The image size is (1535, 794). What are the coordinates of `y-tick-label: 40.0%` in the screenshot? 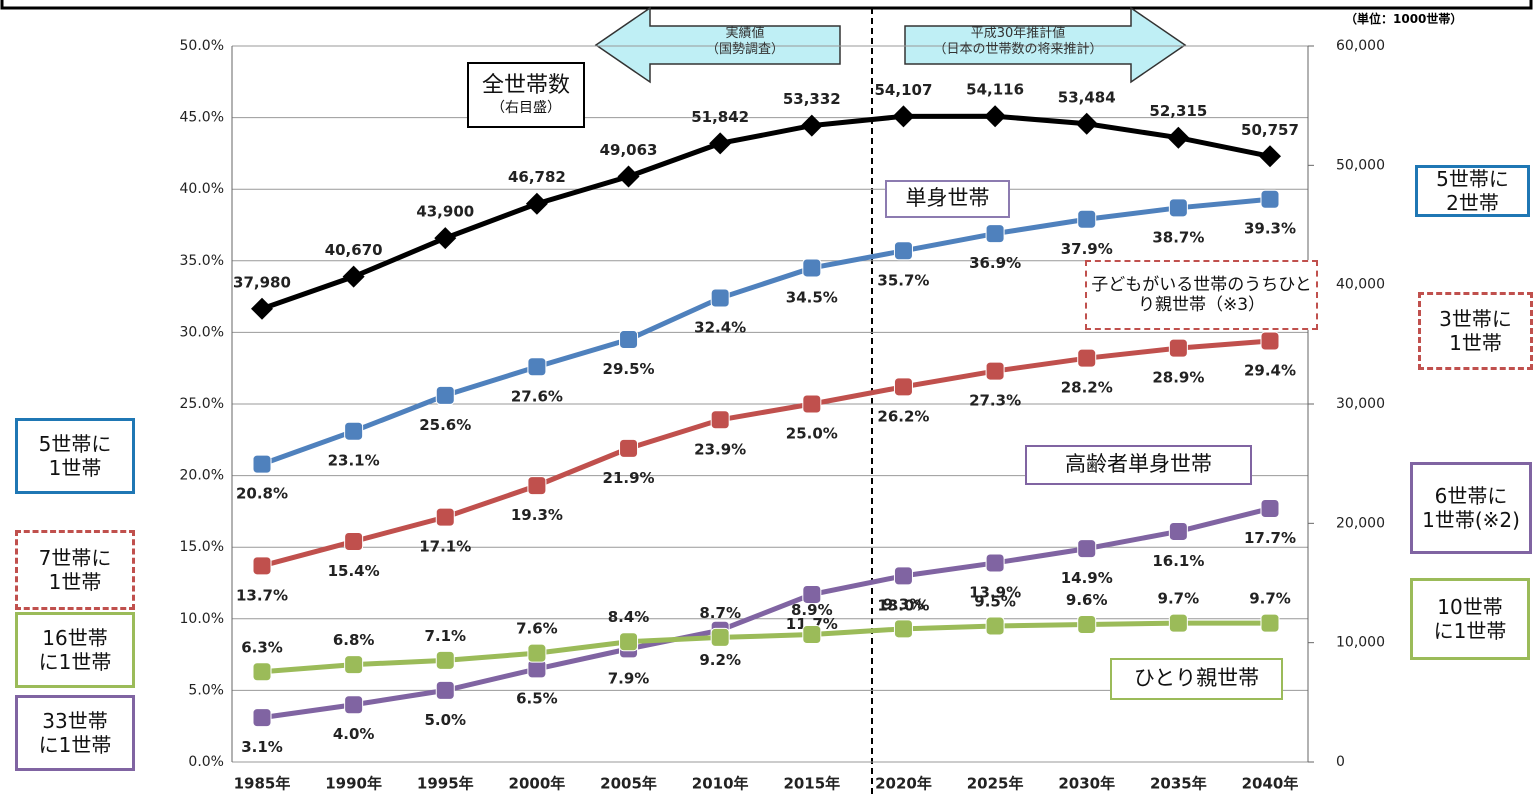 It's located at (202, 189).